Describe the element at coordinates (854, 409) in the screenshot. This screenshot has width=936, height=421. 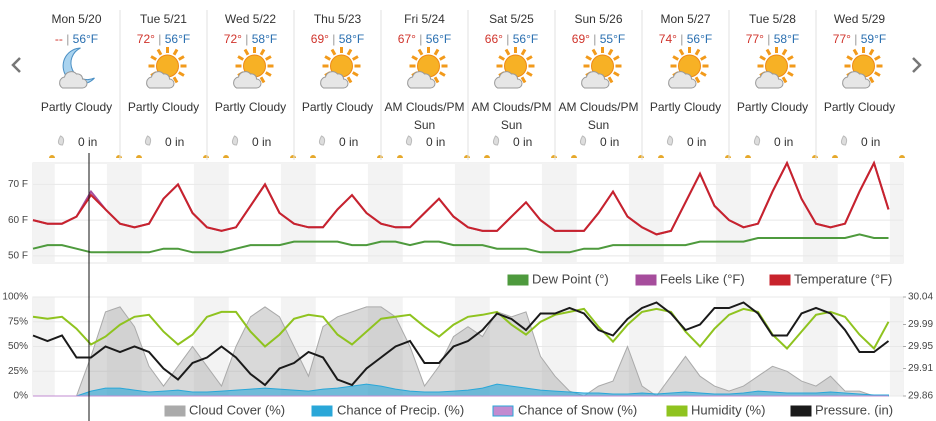
I see `legend-label: Pressure. (in)` at that location.